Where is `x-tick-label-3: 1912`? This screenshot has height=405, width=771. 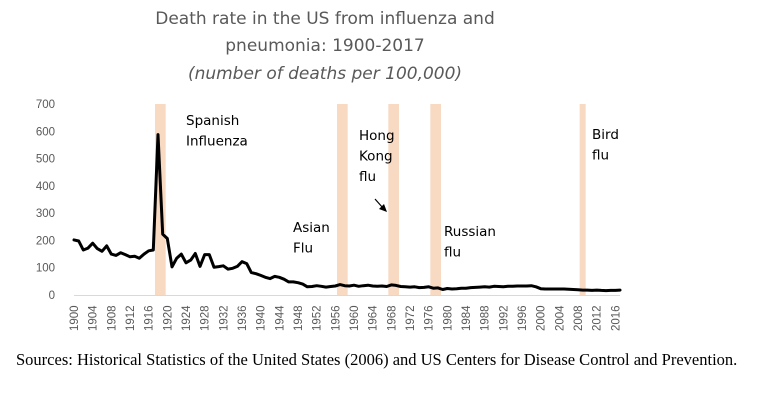
x-tick-label-3: 1912 is located at coordinates (131, 318).